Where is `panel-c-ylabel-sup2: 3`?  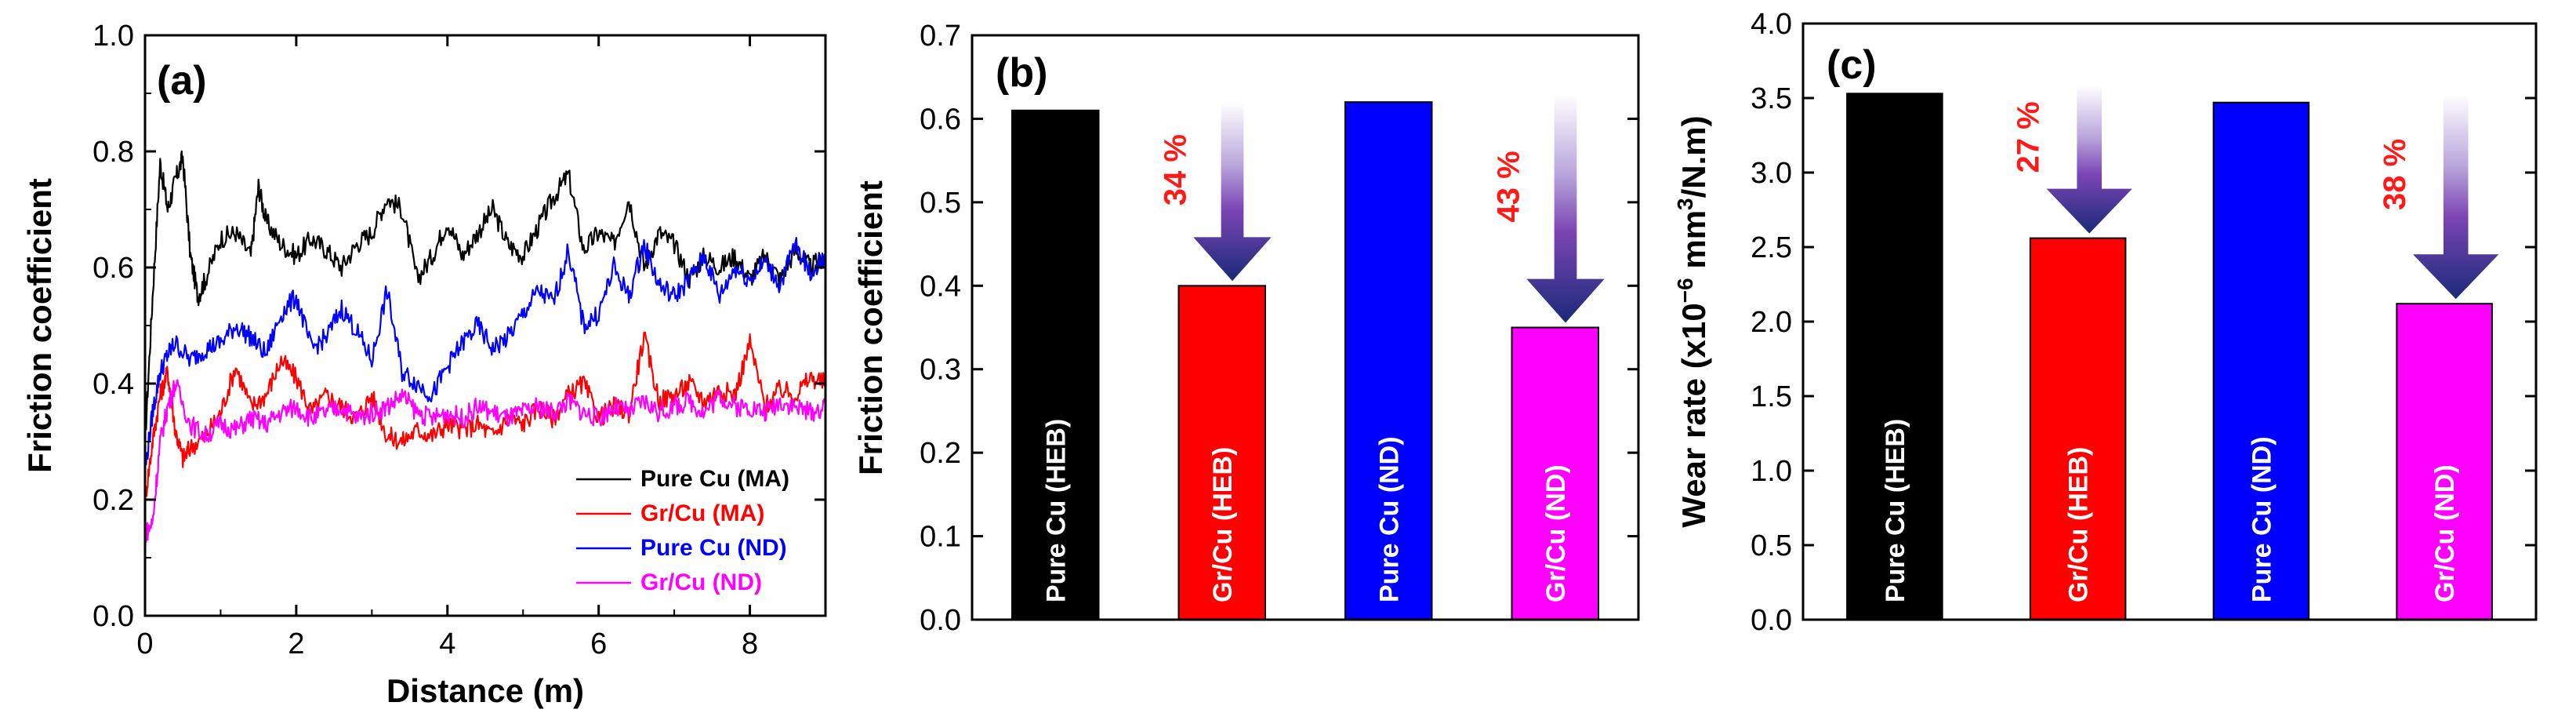 panel-c-ylabel-sup2: 3 is located at coordinates (1685, 204).